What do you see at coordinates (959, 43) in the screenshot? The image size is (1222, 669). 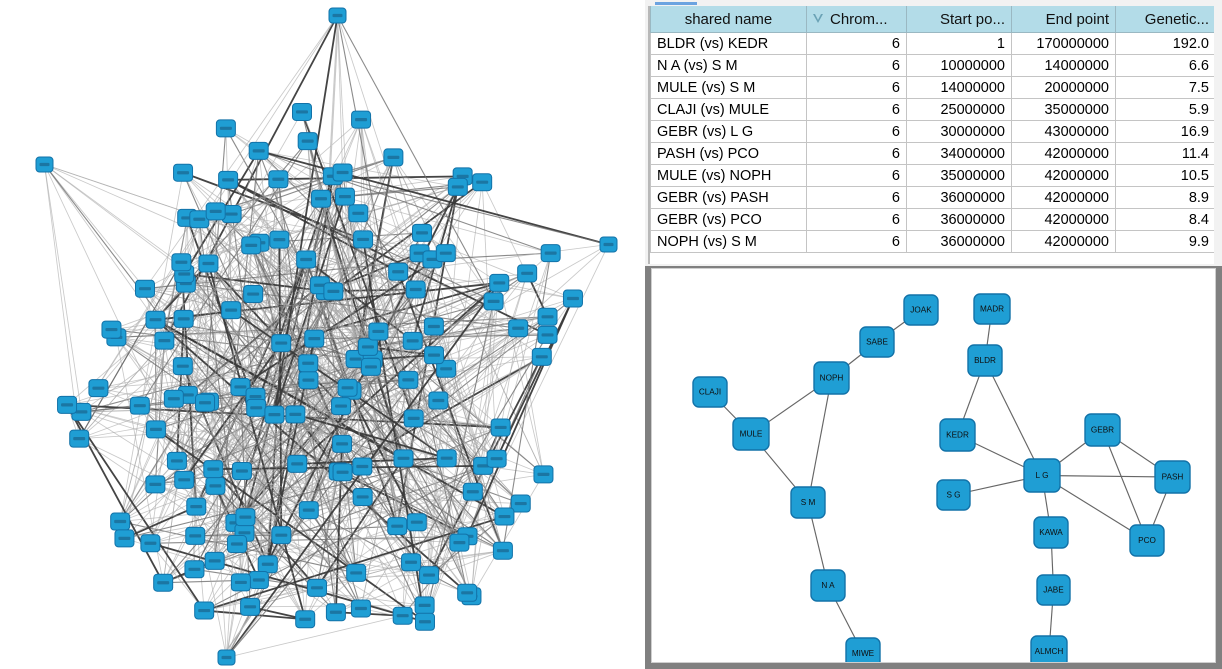 I see `table-cell-start_point: 1` at bounding box center [959, 43].